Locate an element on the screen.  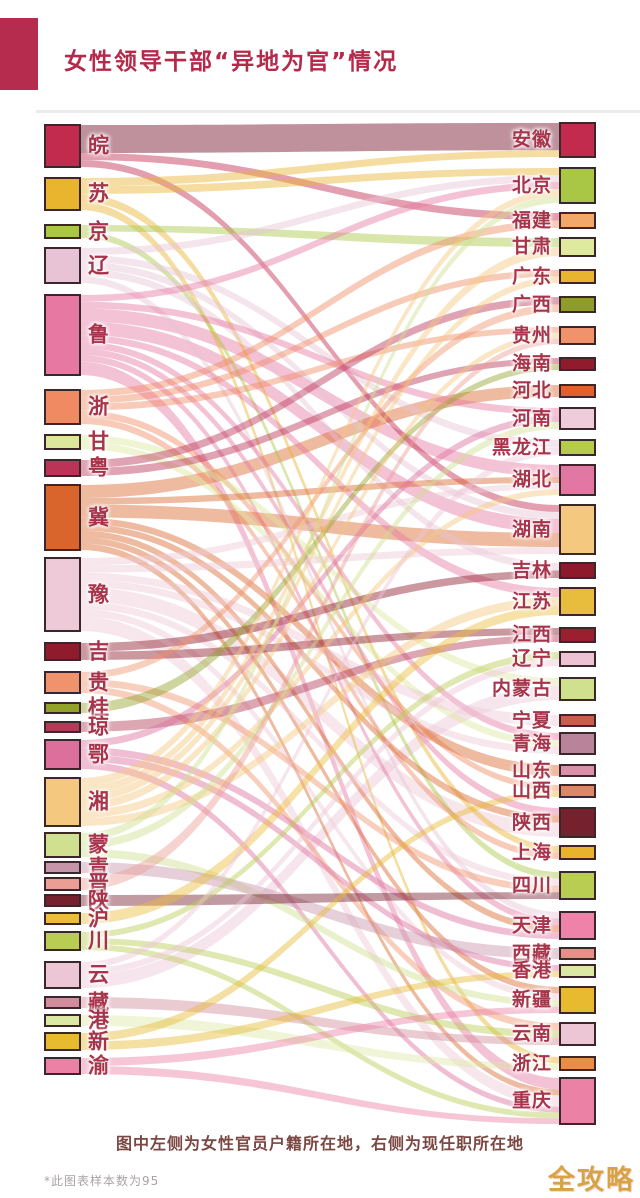
node-label-宁夏: 宁夏 is located at coordinates (531, 720).